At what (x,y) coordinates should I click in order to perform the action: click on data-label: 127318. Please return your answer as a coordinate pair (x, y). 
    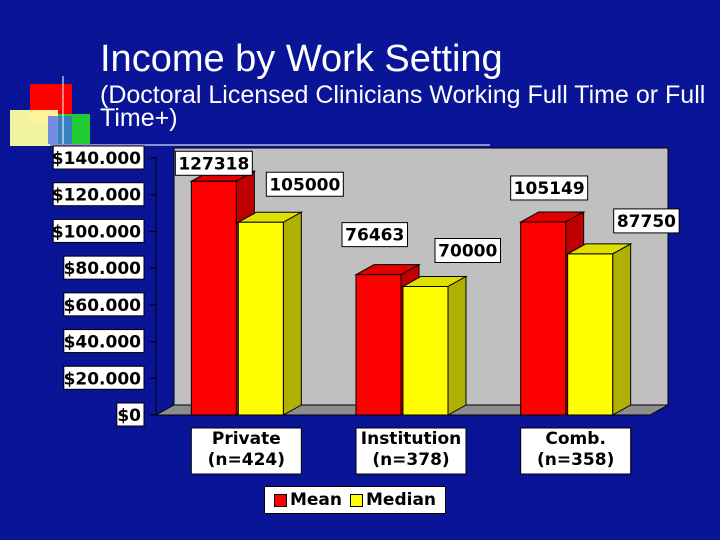
    Looking at the image, I should click on (213, 164).